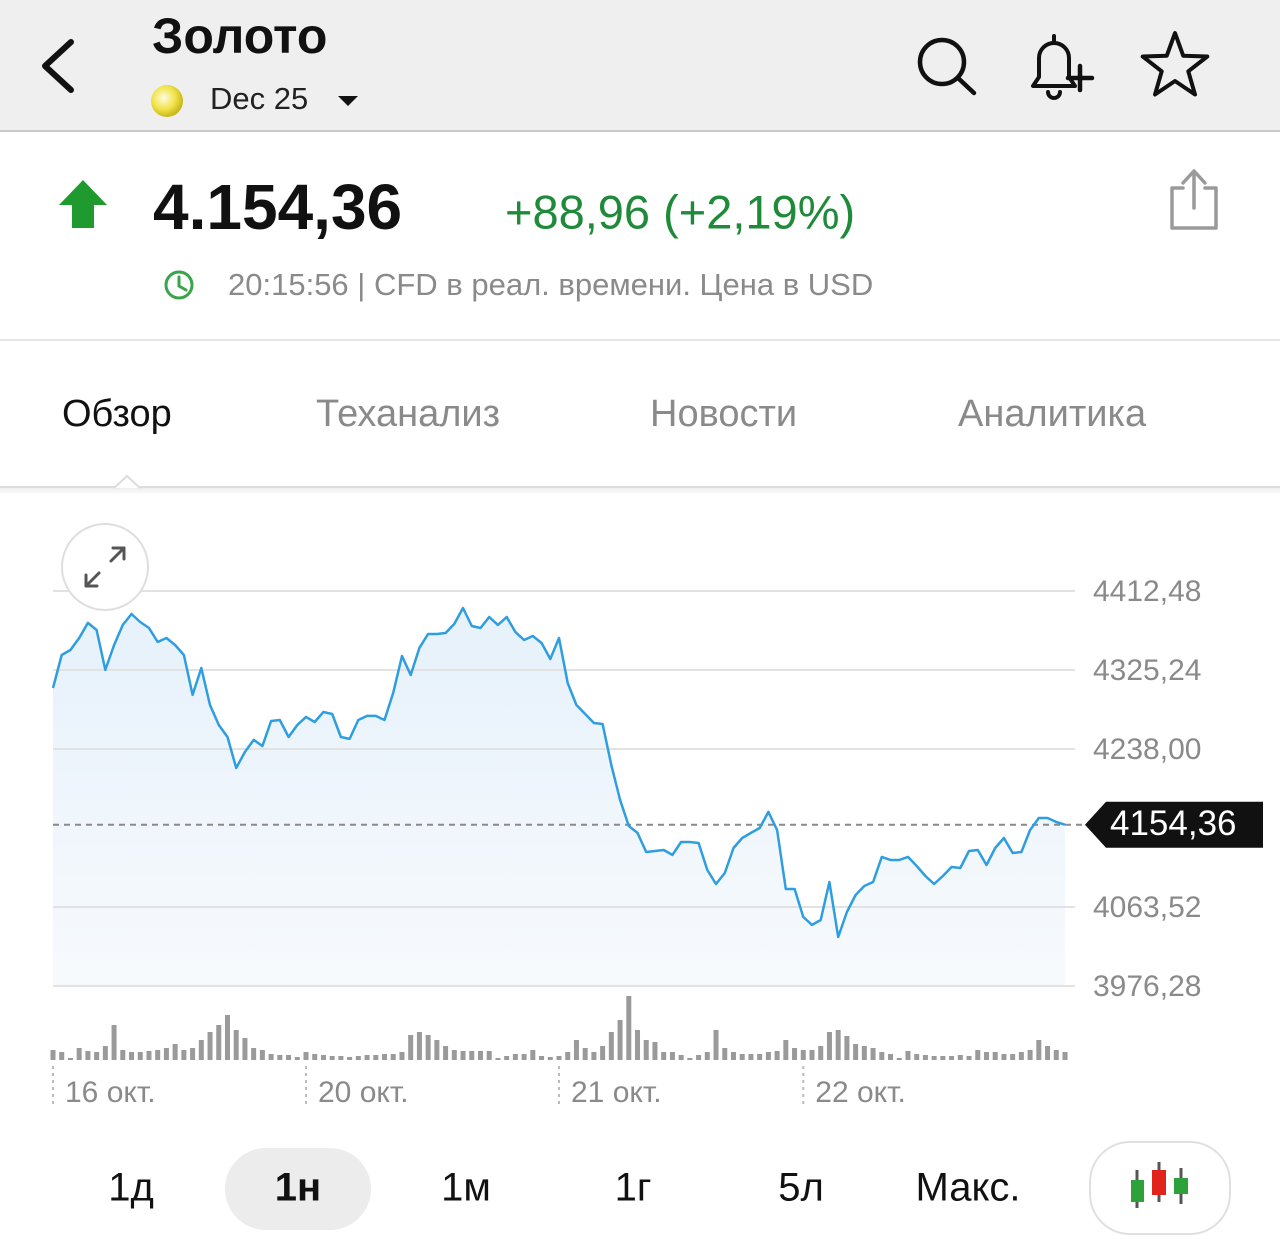 The height and width of the screenshot is (1257, 1280). I want to click on period-button: 1н, so click(298, 1188).